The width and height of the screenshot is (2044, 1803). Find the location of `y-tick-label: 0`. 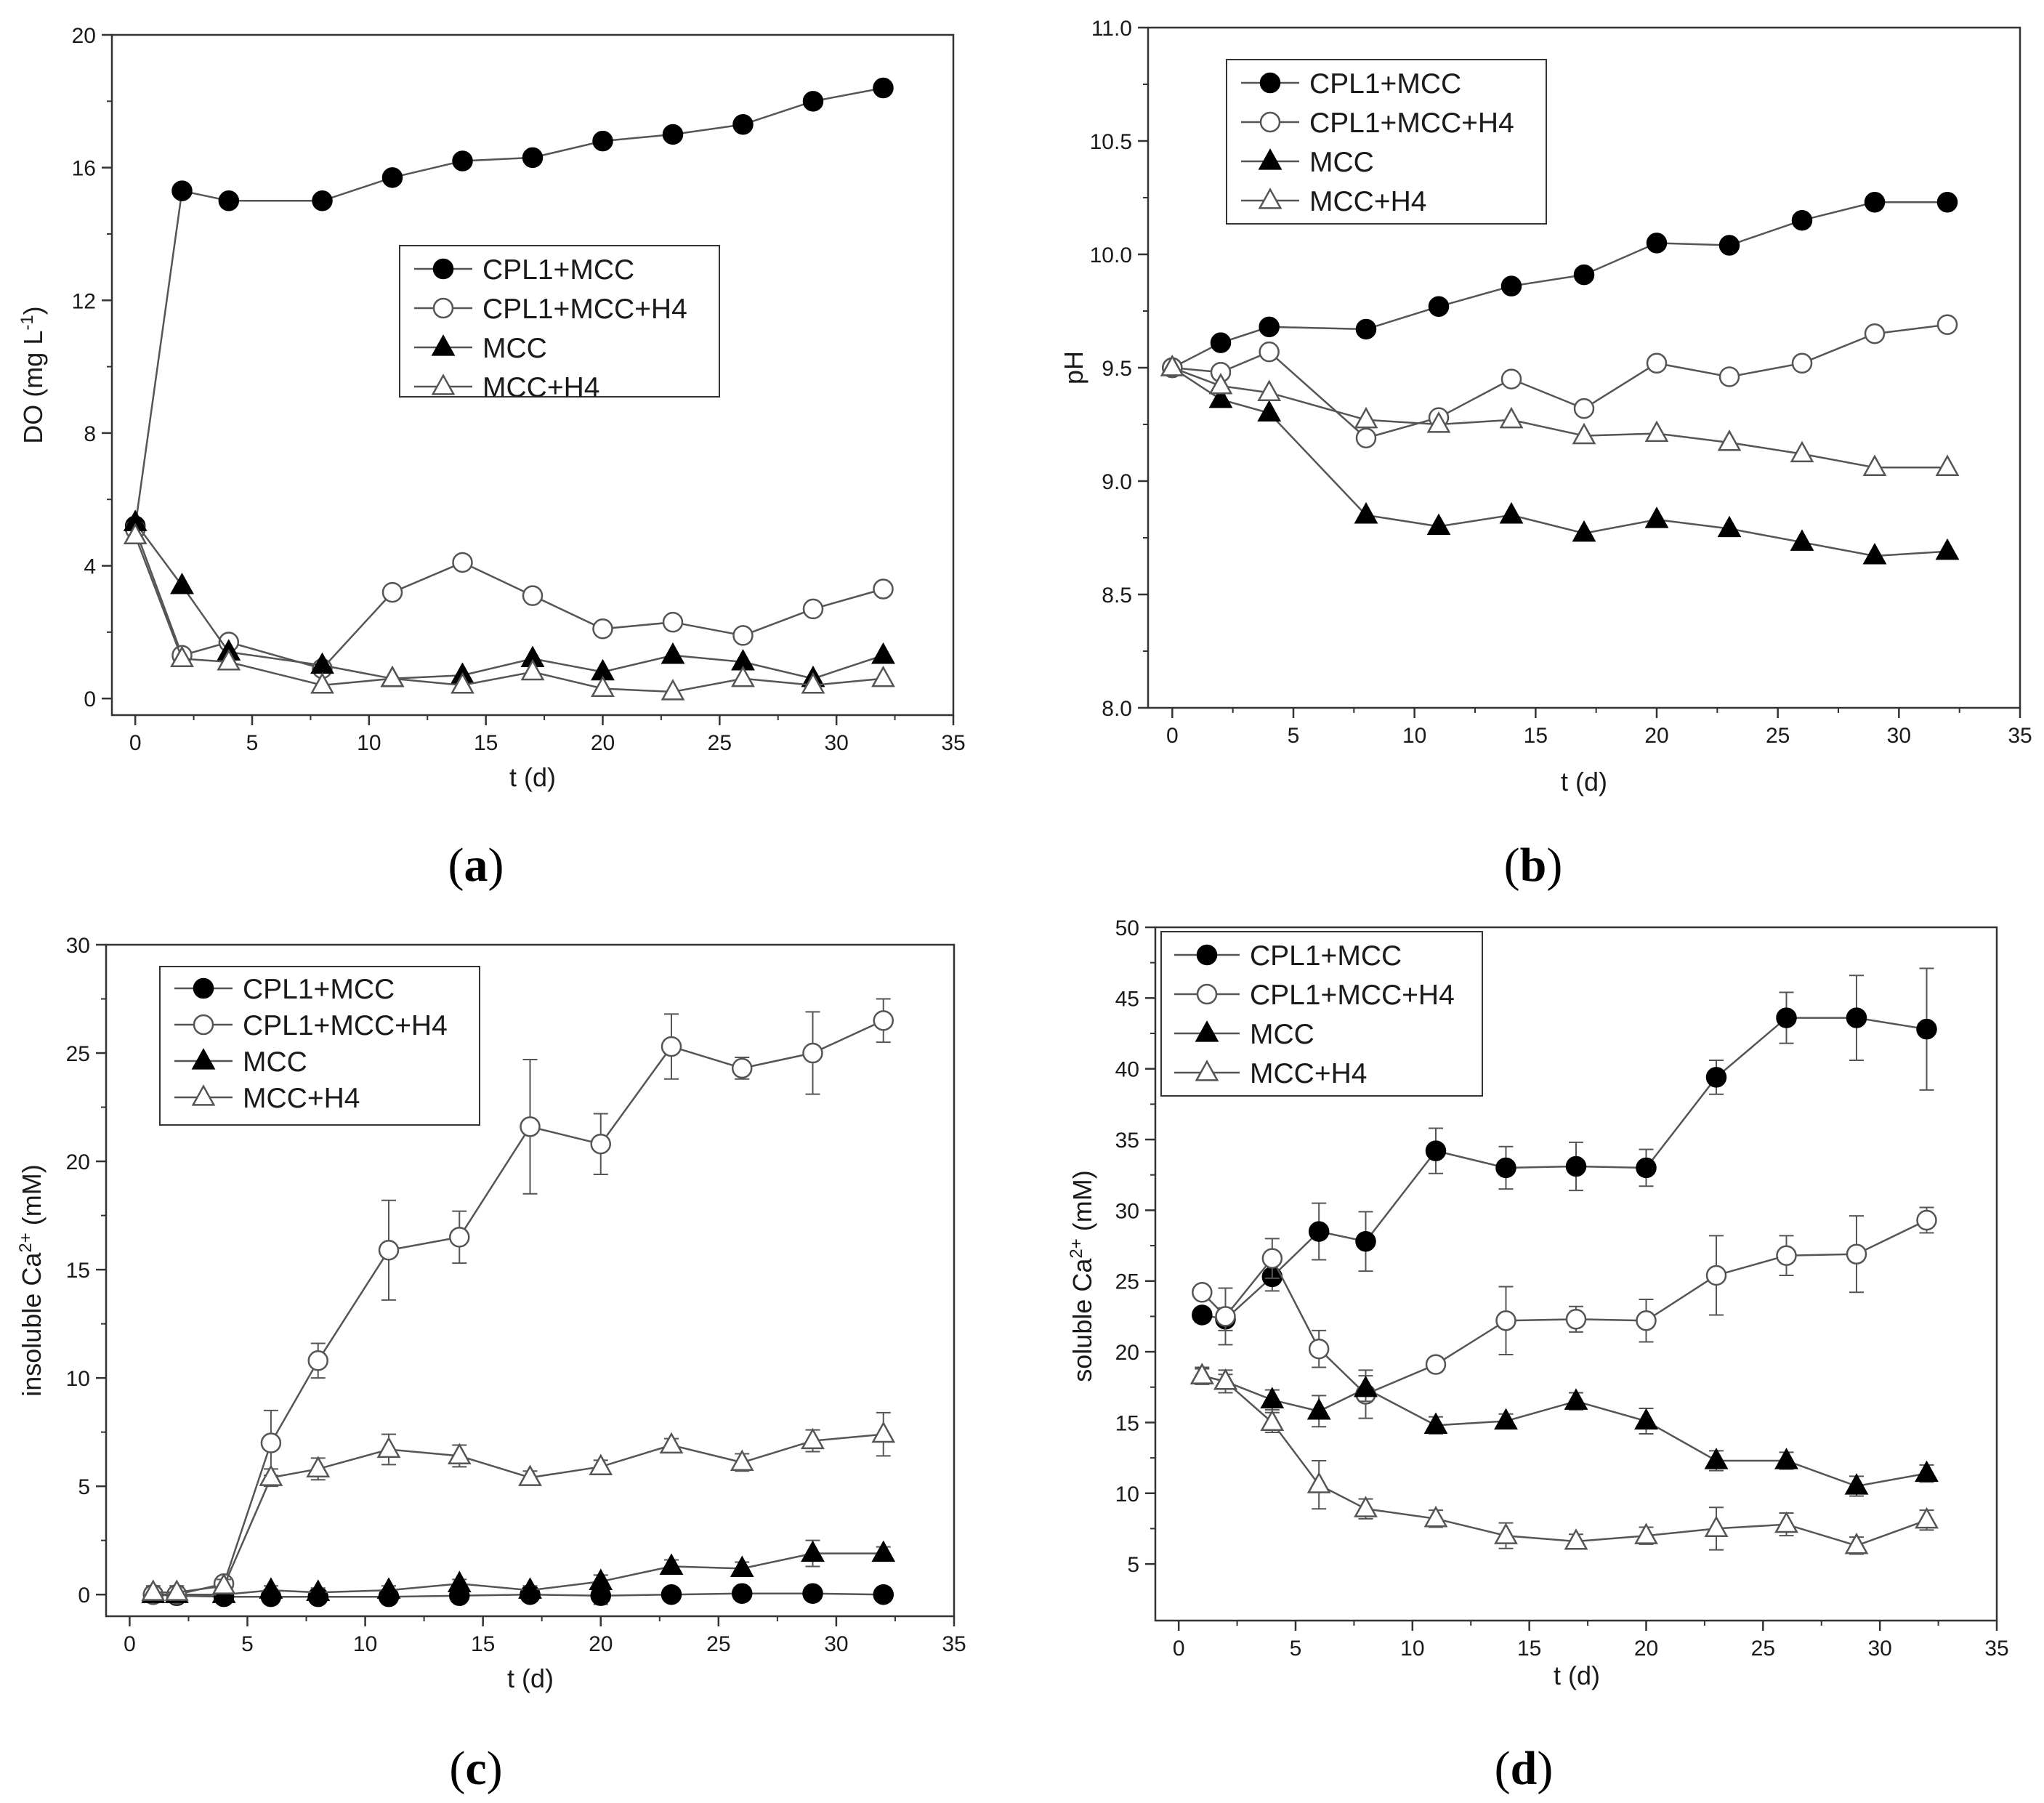

y-tick-label: 0 is located at coordinates (90, 699).